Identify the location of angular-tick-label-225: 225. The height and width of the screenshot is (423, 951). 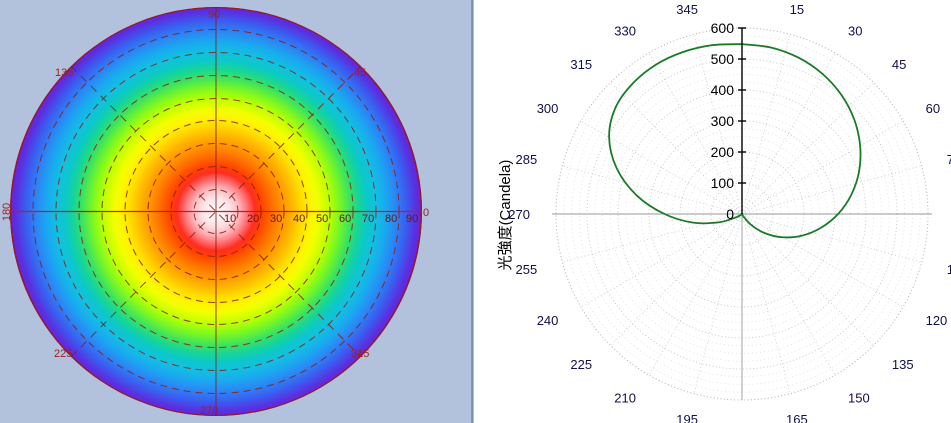
(581, 364).